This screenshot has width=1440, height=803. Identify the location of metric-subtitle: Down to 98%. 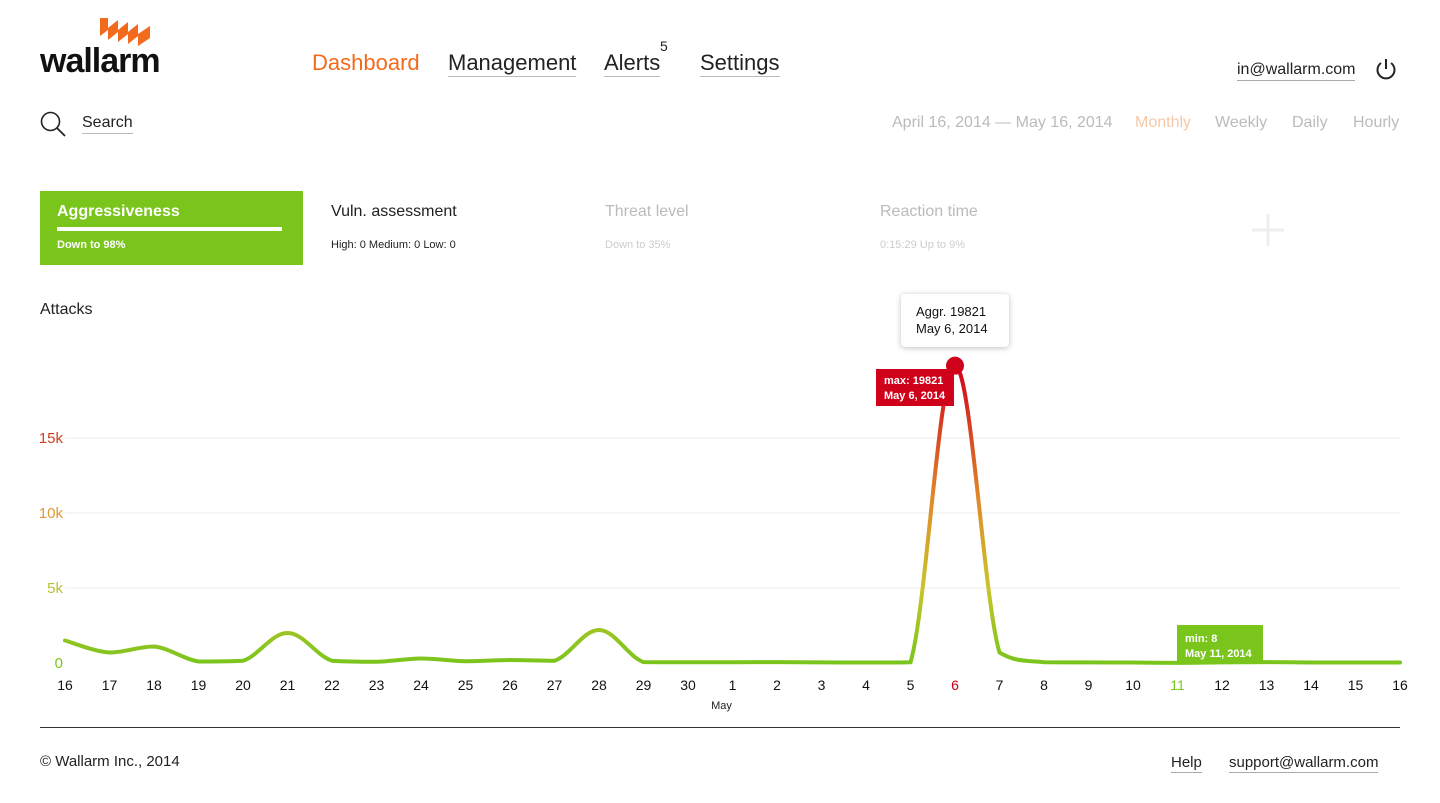
(91, 245).